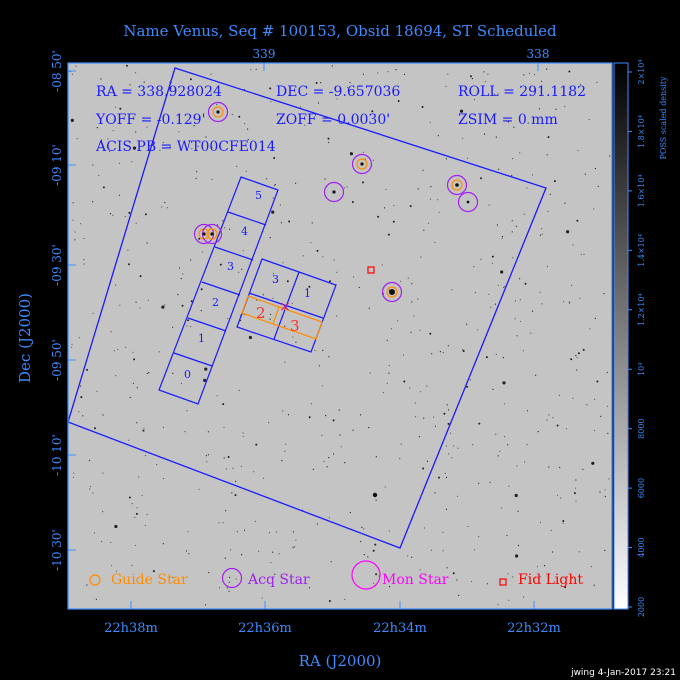 This screenshot has height=680, width=680. I want to click on colorbar-tick-label: 6000, so click(641, 488).